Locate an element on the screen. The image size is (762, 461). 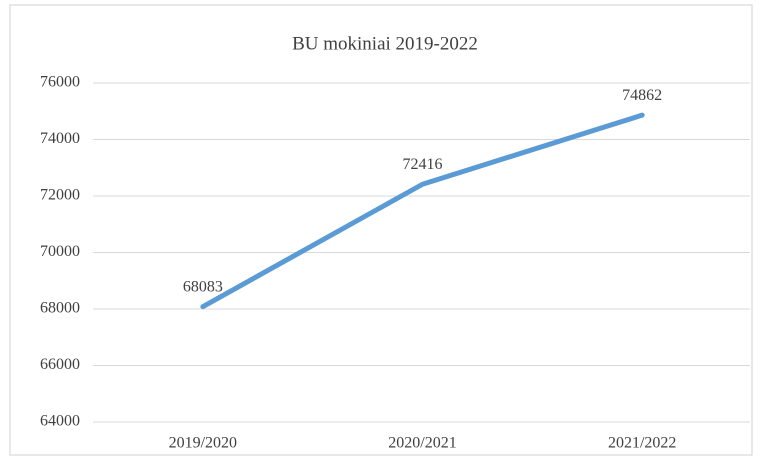
data-label: 72416 is located at coordinates (423, 164).